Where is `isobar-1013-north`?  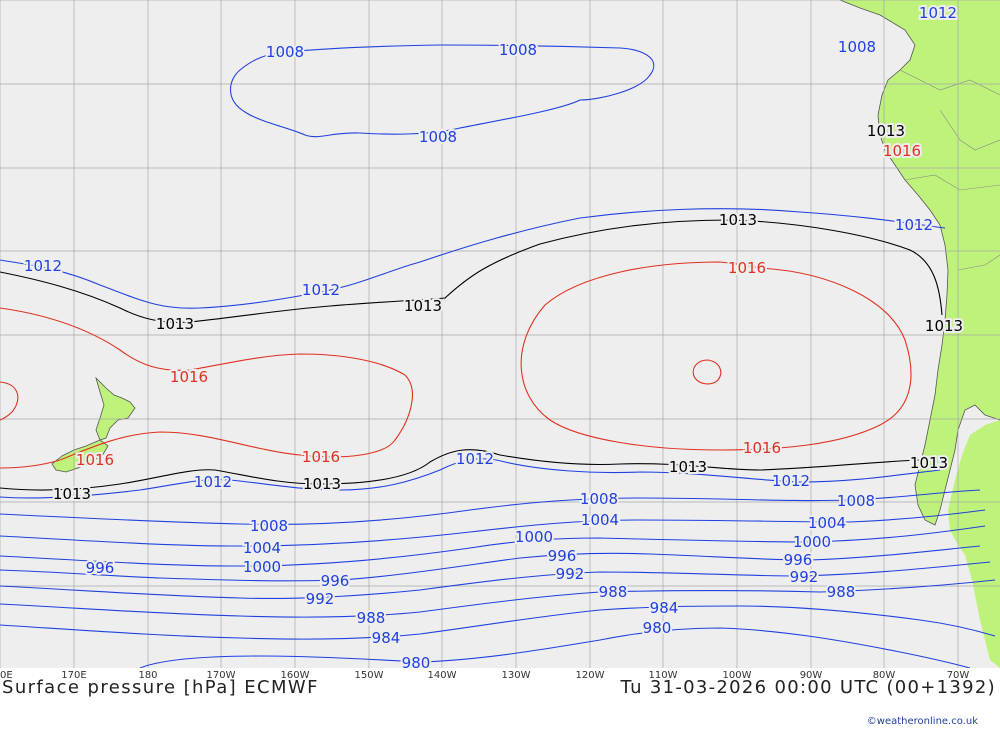
isobar-1013-north is located at coordinates (471, 271).